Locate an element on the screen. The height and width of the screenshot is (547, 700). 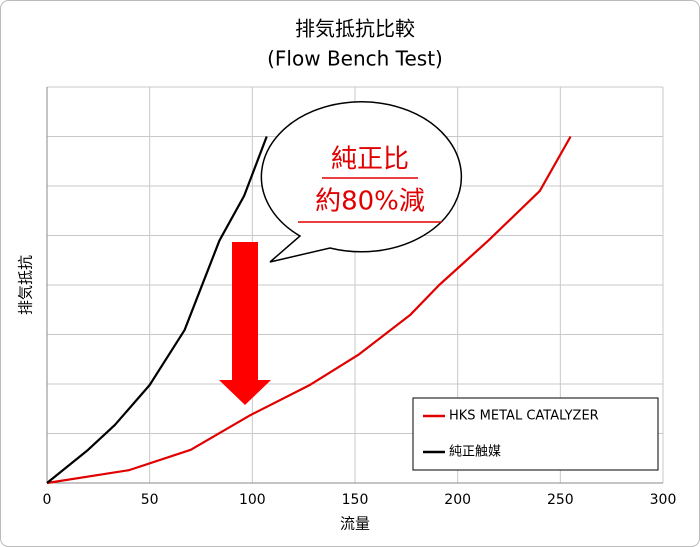
chart-subtitle: (Flow Bench Test) is located at coordinates (355, 59).